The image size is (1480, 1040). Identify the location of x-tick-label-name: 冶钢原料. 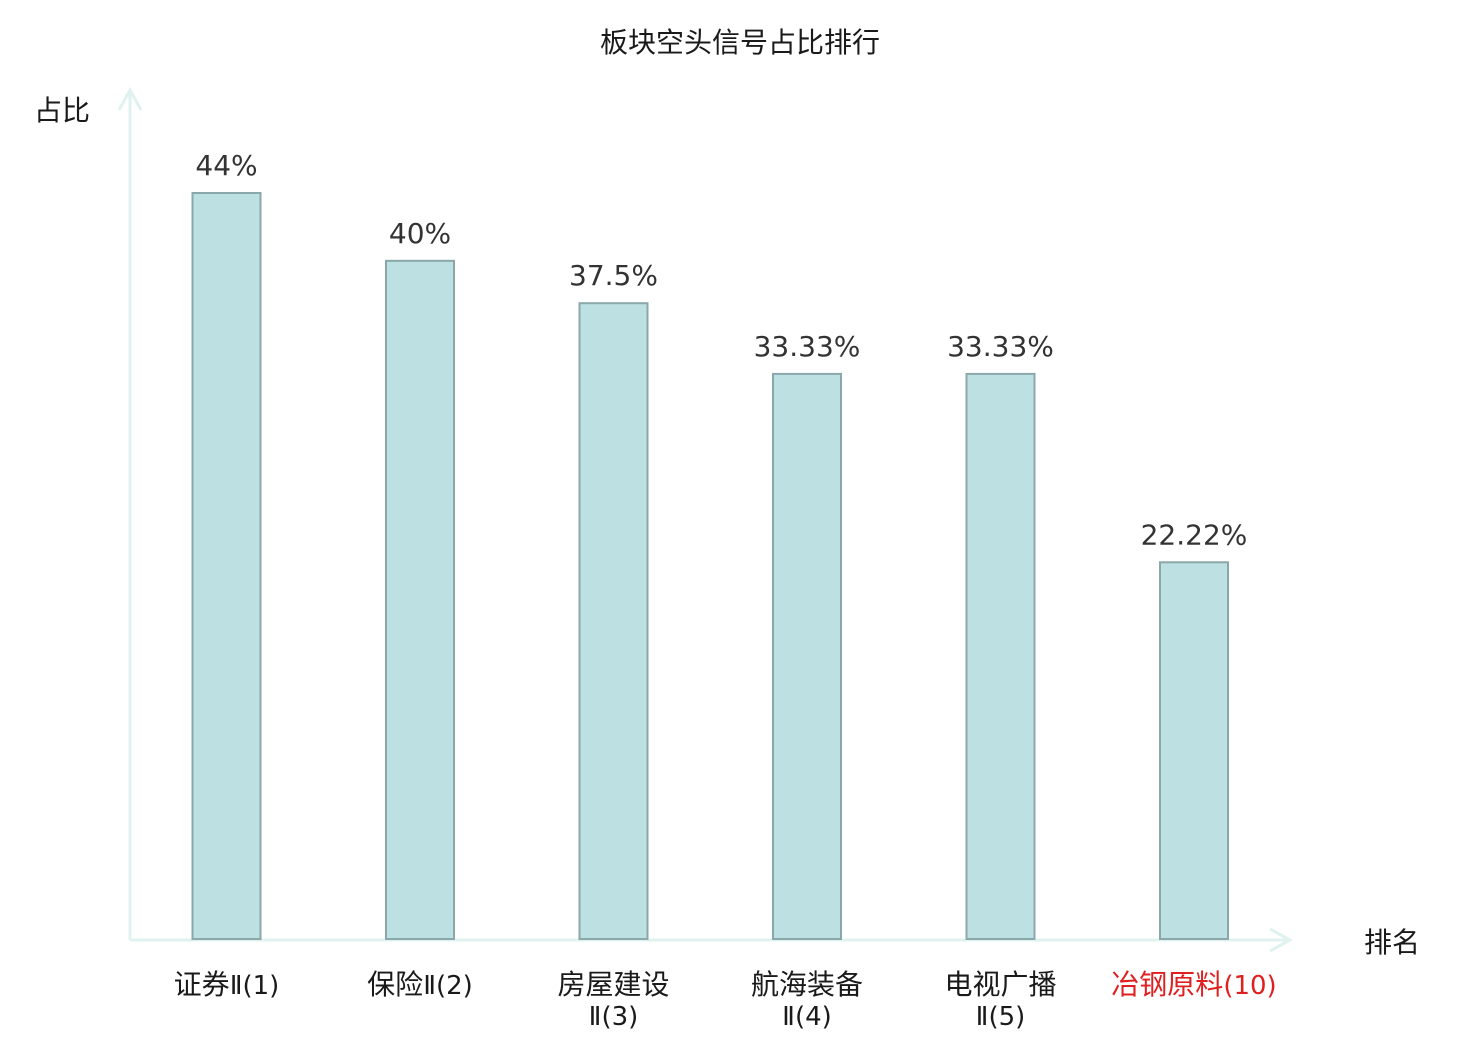
(1167, 984).